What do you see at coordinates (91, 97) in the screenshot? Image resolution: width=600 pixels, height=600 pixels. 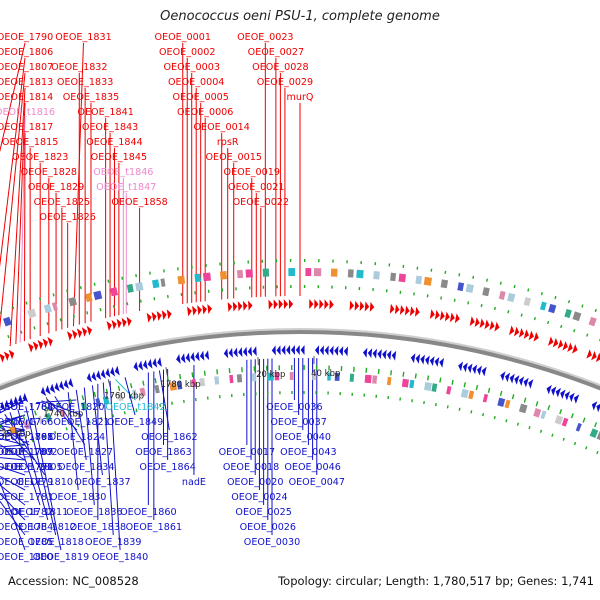 I see `gene-label-oeoe_1835: OEOE_1835` at bounding box center [91, 97].